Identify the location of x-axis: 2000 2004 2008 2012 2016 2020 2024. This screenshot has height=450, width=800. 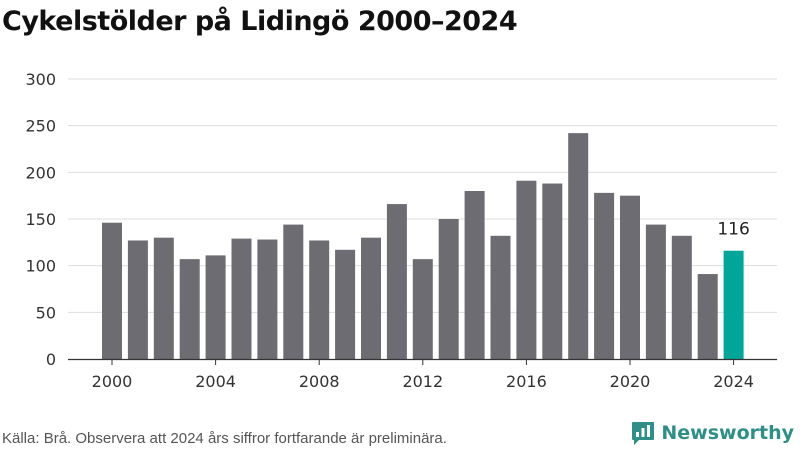
(422, 374).